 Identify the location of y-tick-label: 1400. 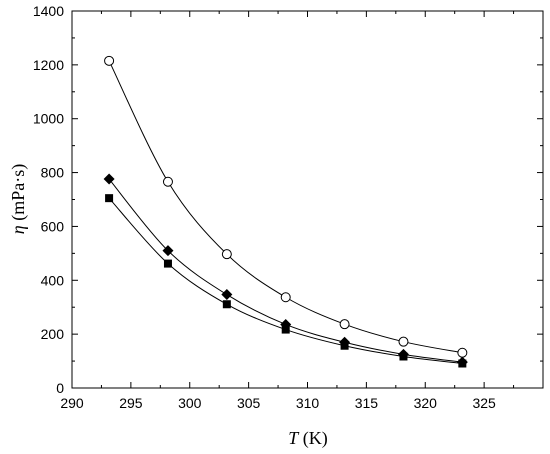
(48, 11).